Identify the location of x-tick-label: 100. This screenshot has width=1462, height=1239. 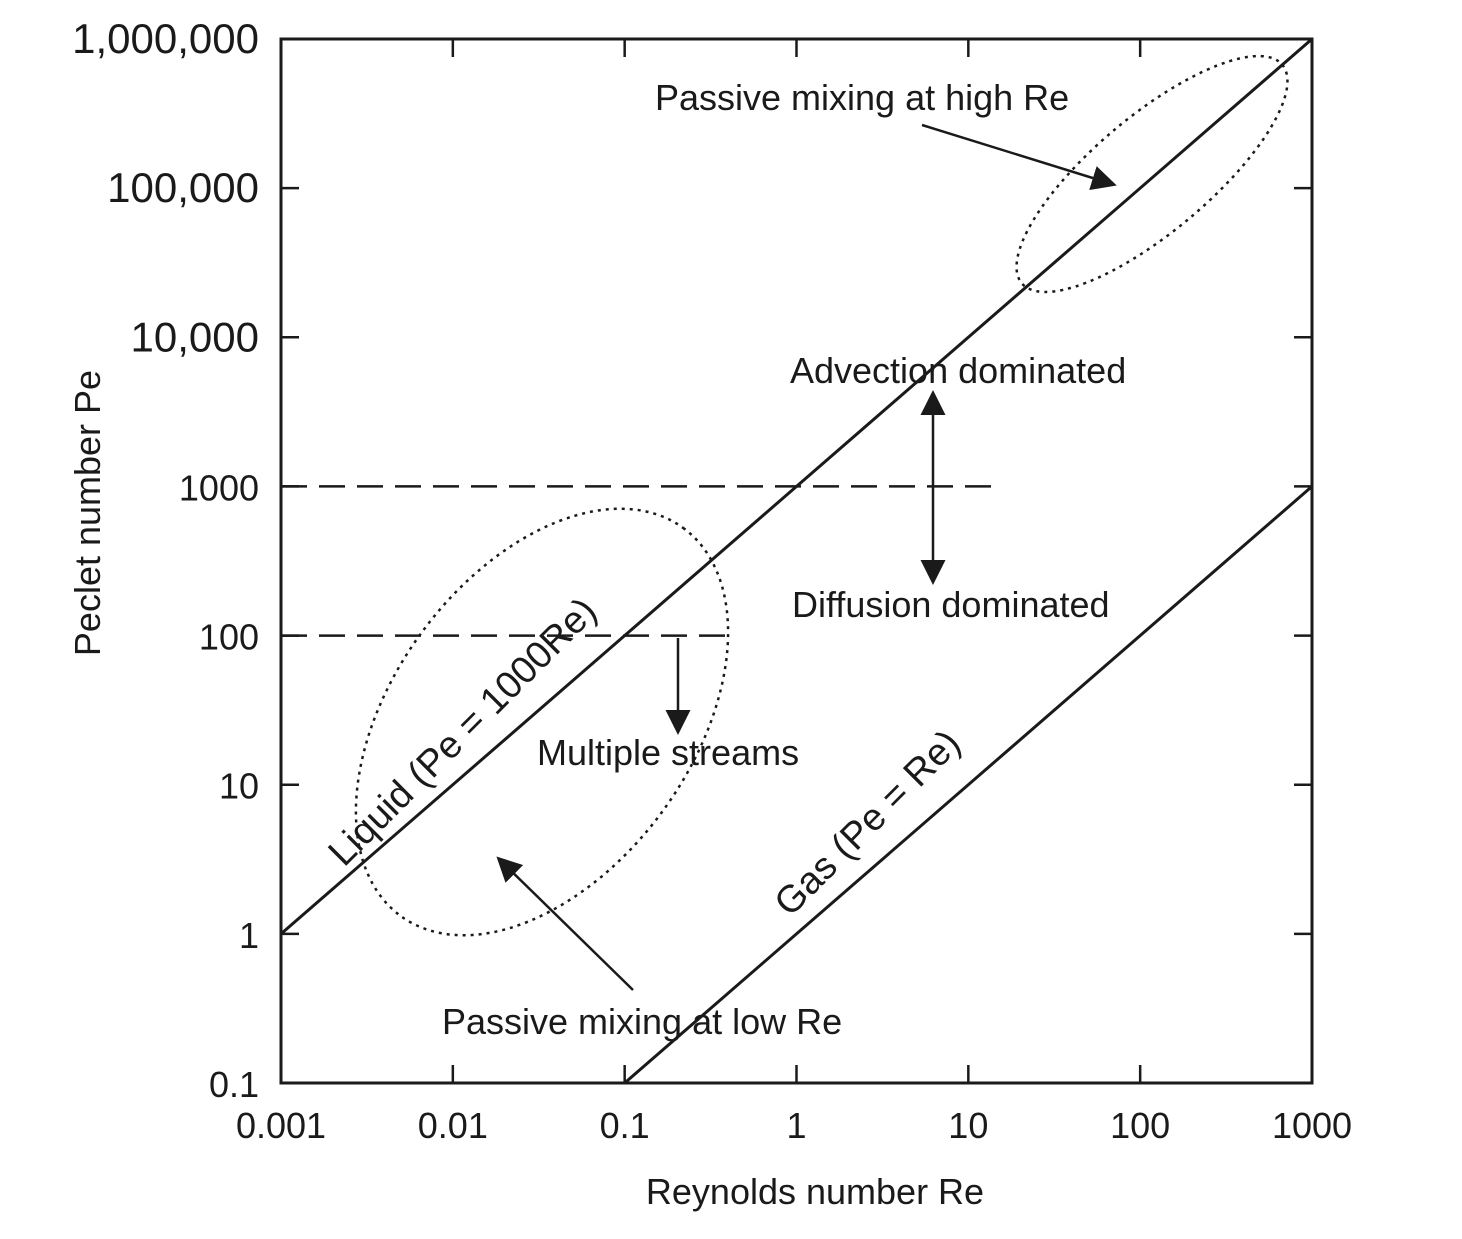
(1140, 1125).